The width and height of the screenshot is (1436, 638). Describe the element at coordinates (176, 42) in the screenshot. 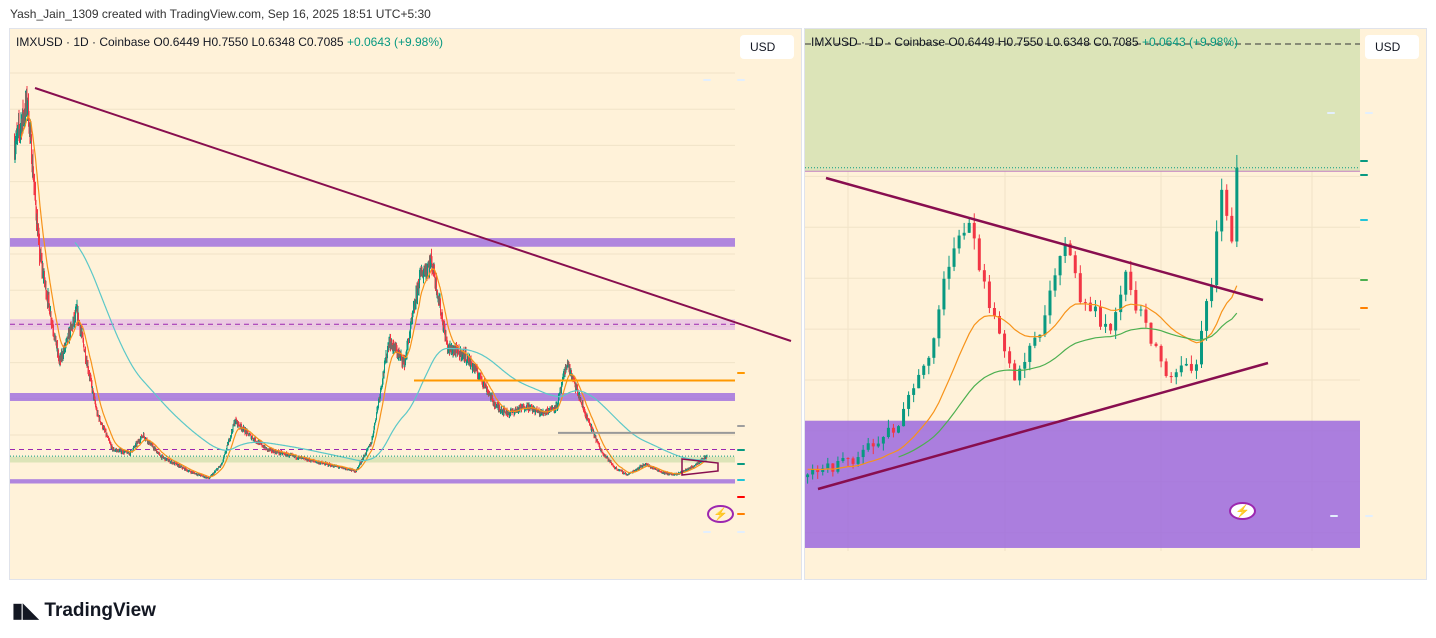

I see `open-value: O0.6449` at that location.